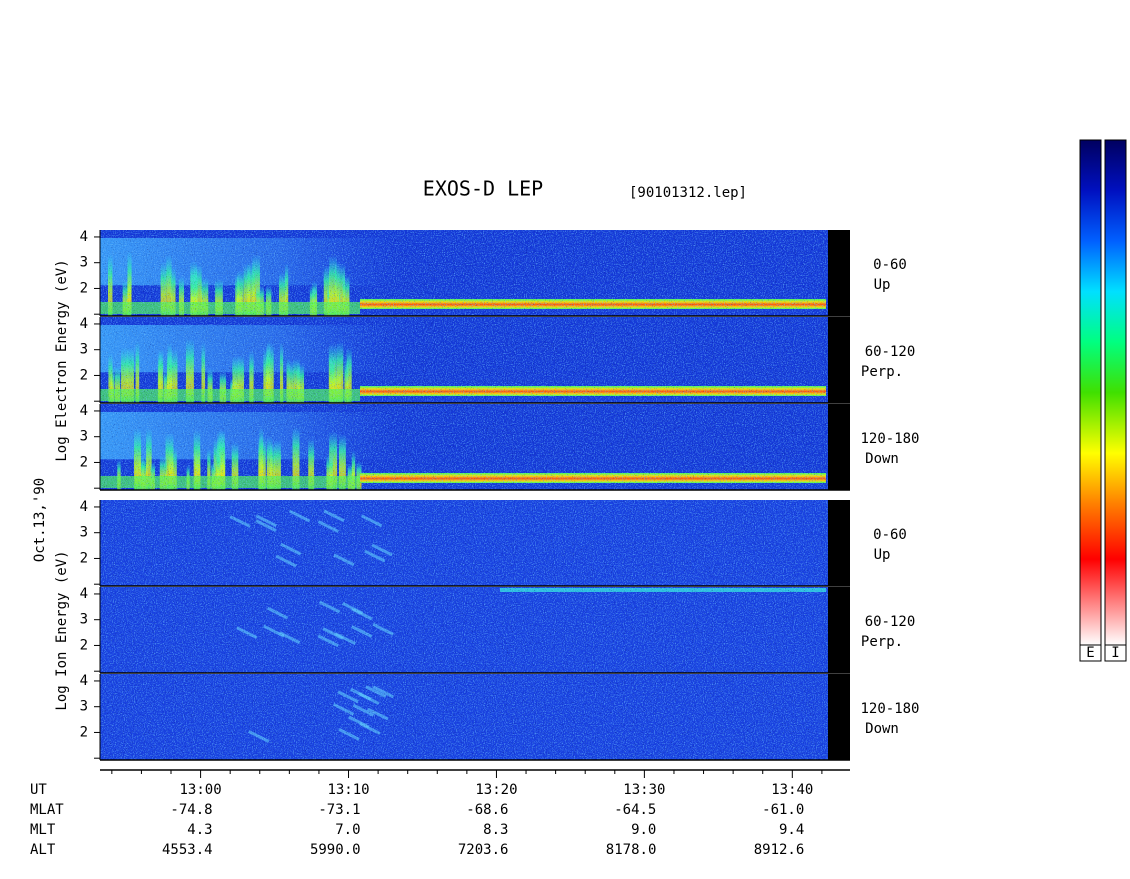  What do you see at coordinates (62, 630) in the screenshot?
I see `y-axis-label: Log Ion Energy (eV)` at bounding box center [62, 630].